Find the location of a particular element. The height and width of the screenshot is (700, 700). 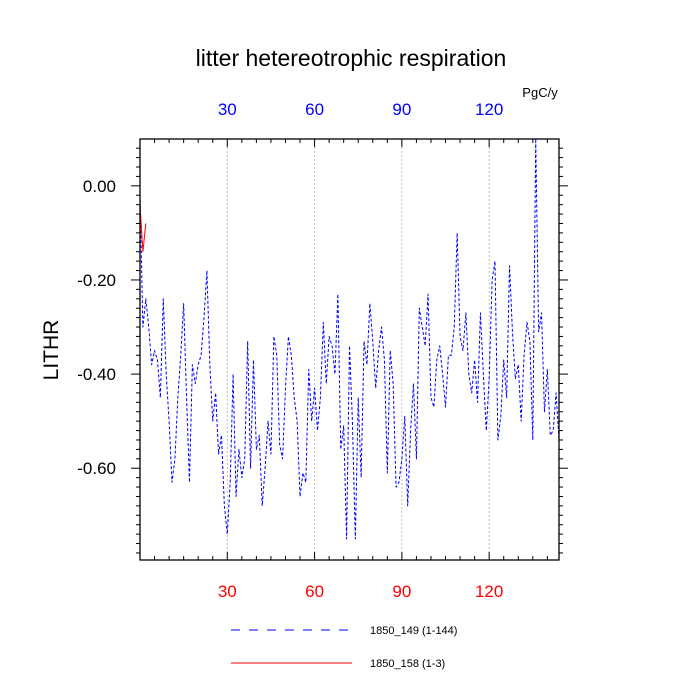

x-tick-label-bottom: 90 is located at coordinates (401, 591).